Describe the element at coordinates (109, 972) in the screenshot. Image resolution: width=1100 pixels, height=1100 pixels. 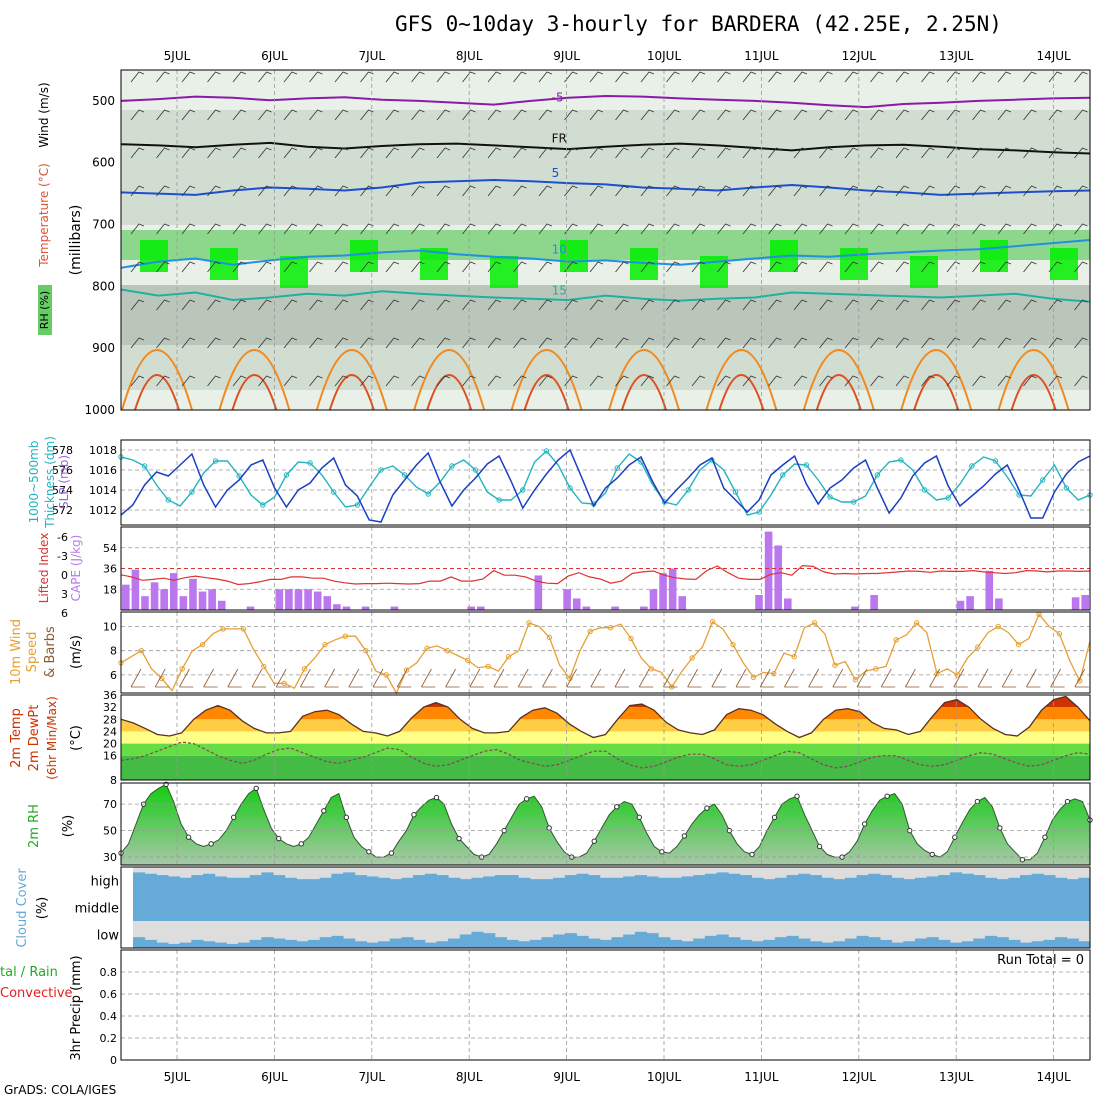
I see `precip-tick: 0.8` at that location.